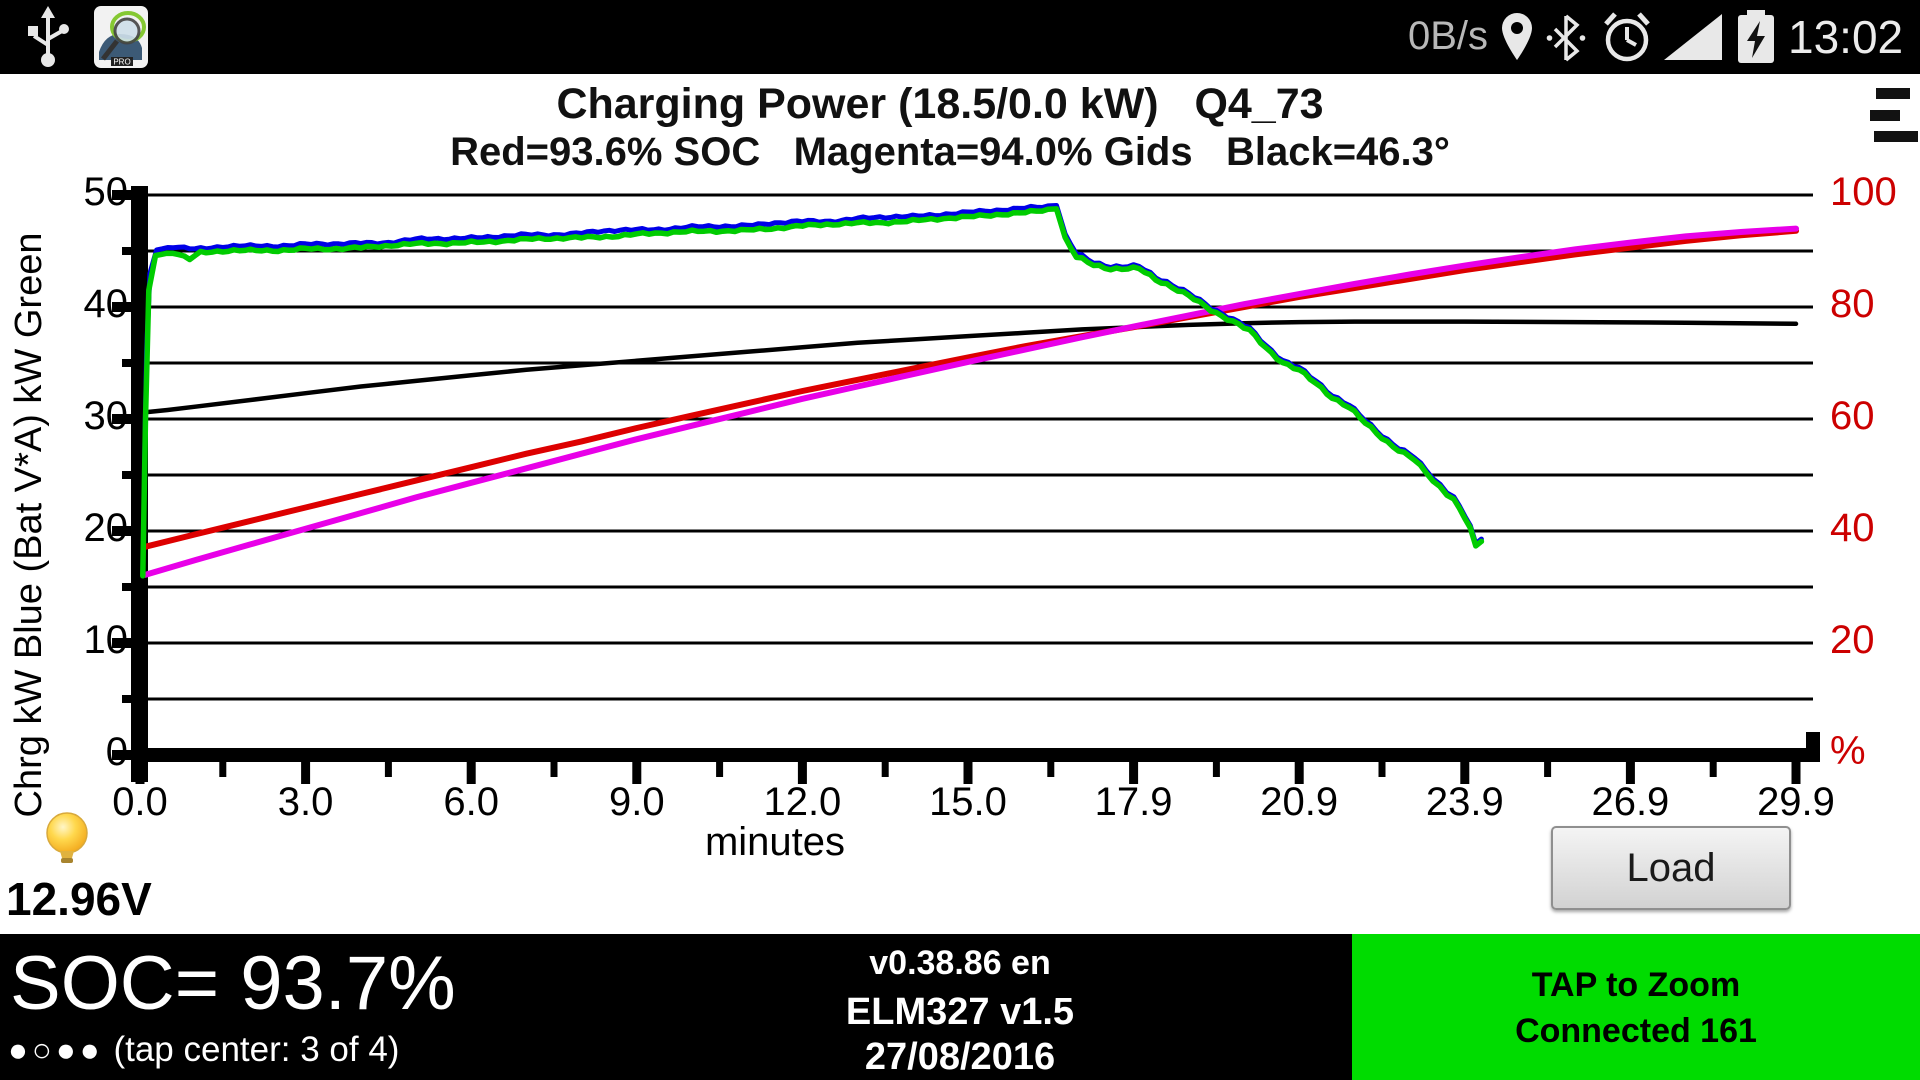 The width and height of the screenshot is (1920, 1080). I want to click on page-dots: ●○●●, so click(56, 1049).